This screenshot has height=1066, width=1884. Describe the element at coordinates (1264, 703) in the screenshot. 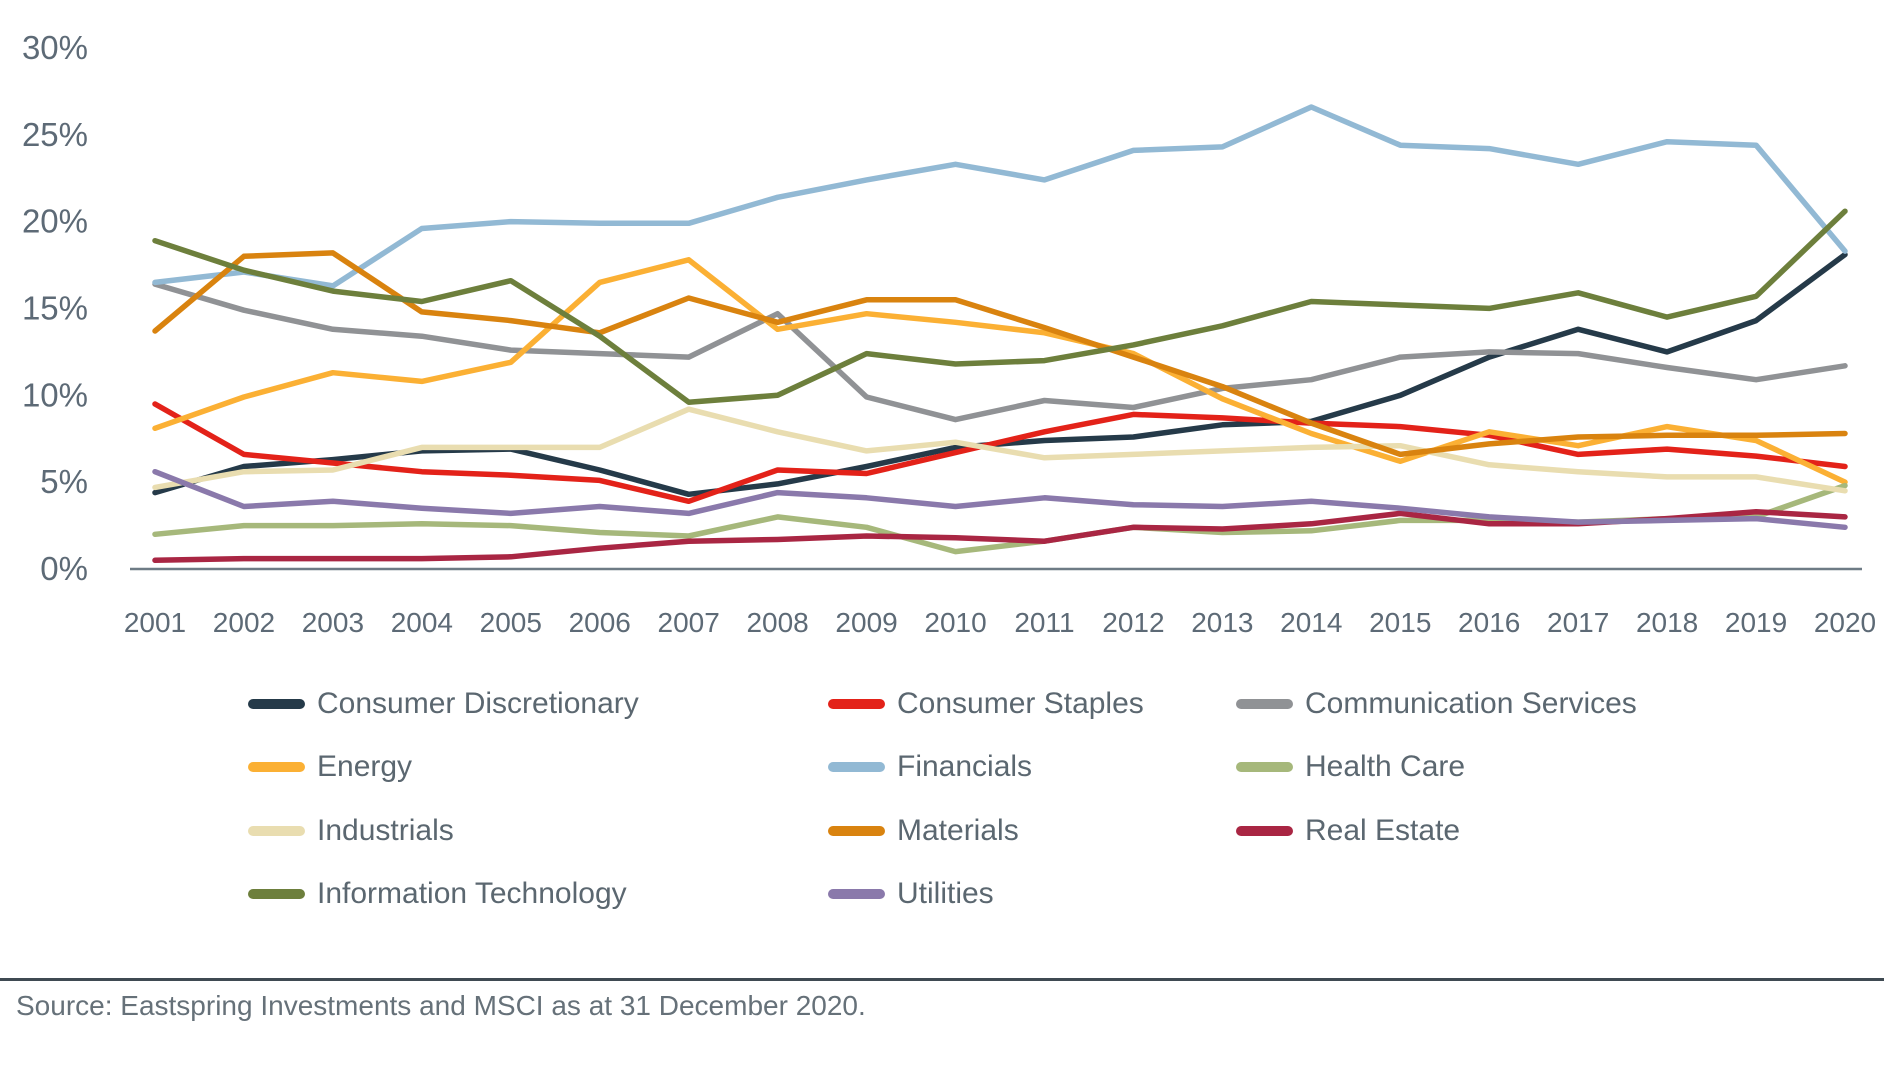

I see `legend-swatch-communication-services` at that location.